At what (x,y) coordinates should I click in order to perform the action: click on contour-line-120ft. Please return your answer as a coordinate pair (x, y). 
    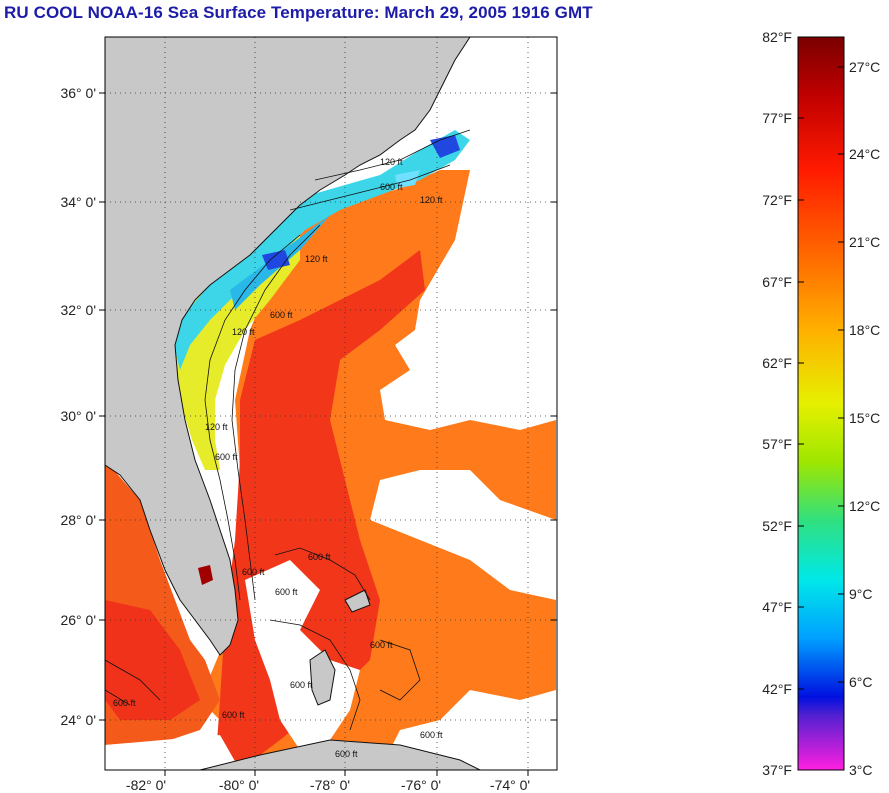
    Looking at the image, I should click on (252, 417).